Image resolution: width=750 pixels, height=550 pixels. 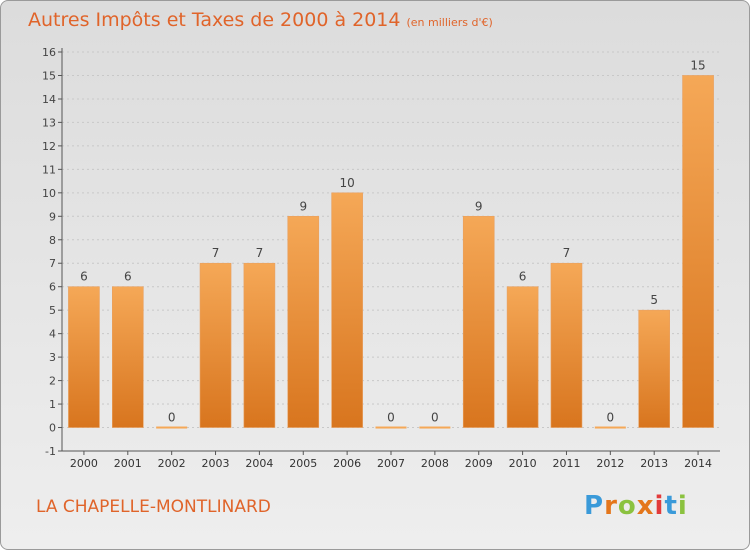 I want to click on commune-name: LA CHAPELLE-MONTLINARD, so click(x=153, y=507).